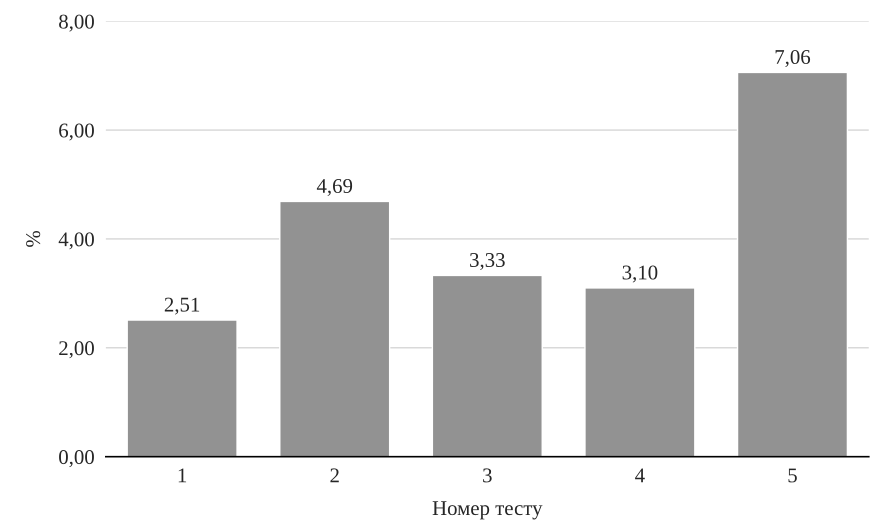  Describe the element at coordinates (76, 132) in the screenshot. I see `y-tick-label: 6,00` at that location.